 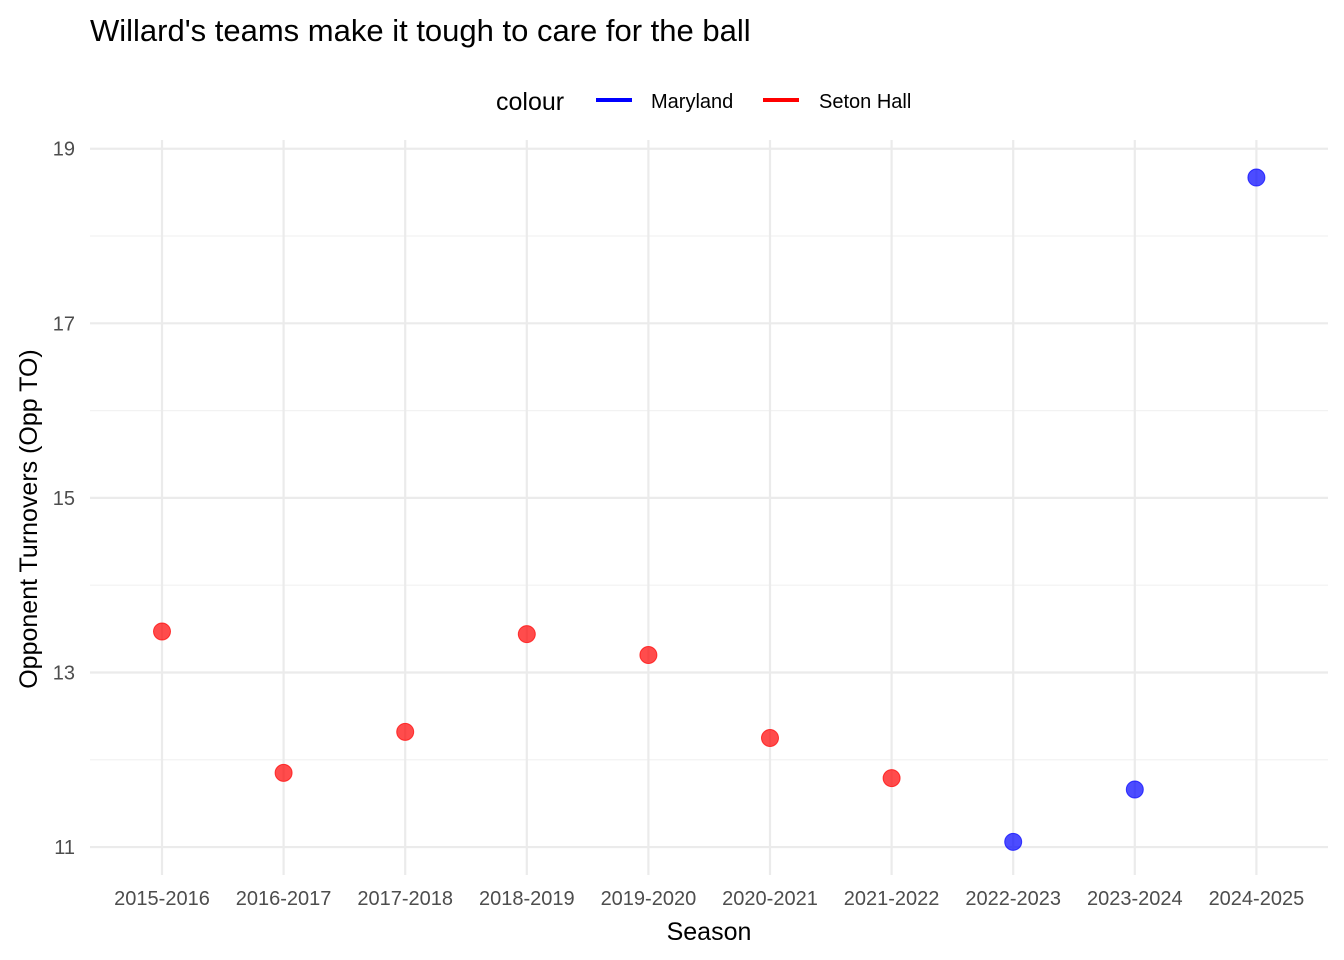 I want to click on legend: colour Maryland Seton Hall, so click(x=703, y=102).